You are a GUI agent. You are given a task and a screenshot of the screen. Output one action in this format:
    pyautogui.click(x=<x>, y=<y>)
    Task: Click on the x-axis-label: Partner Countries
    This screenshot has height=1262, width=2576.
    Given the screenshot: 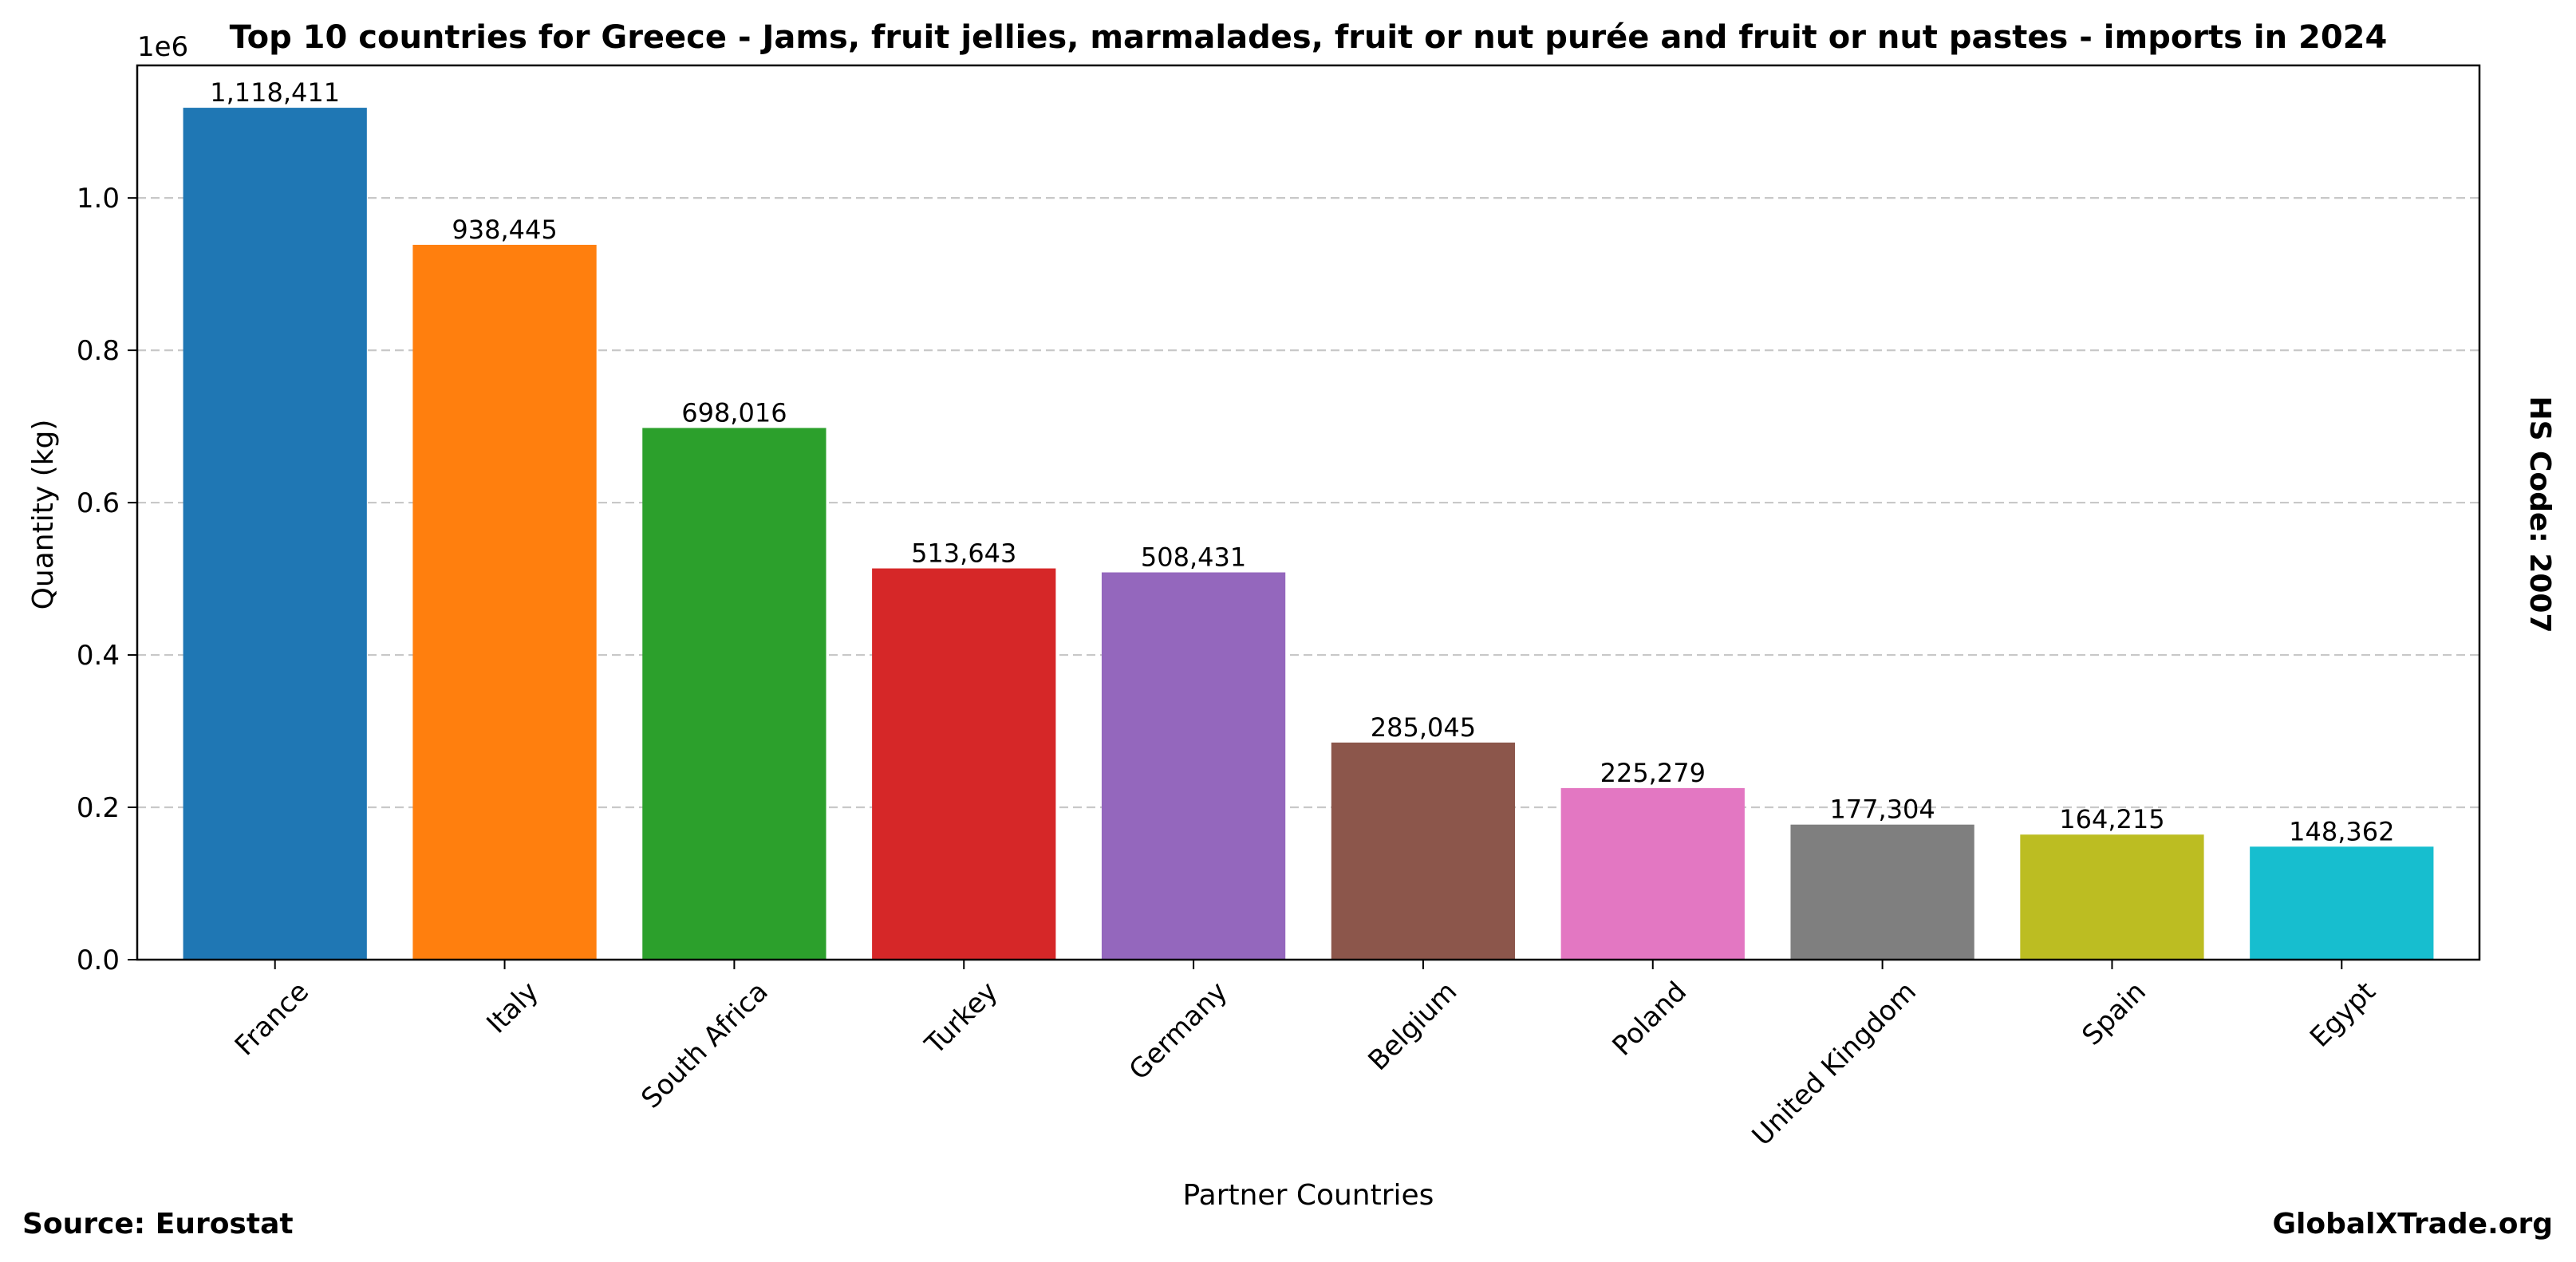 What is the action you would take?
    pyautogui.click(x=1308, y=1195)
    